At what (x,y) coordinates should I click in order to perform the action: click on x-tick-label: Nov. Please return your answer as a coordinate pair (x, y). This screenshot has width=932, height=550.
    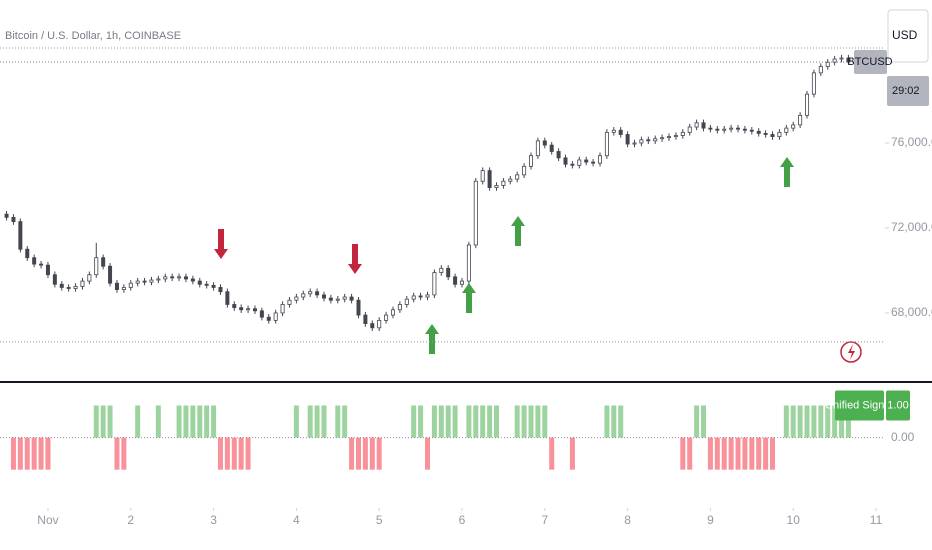
    Looking at the image, I should click on (47, 520).